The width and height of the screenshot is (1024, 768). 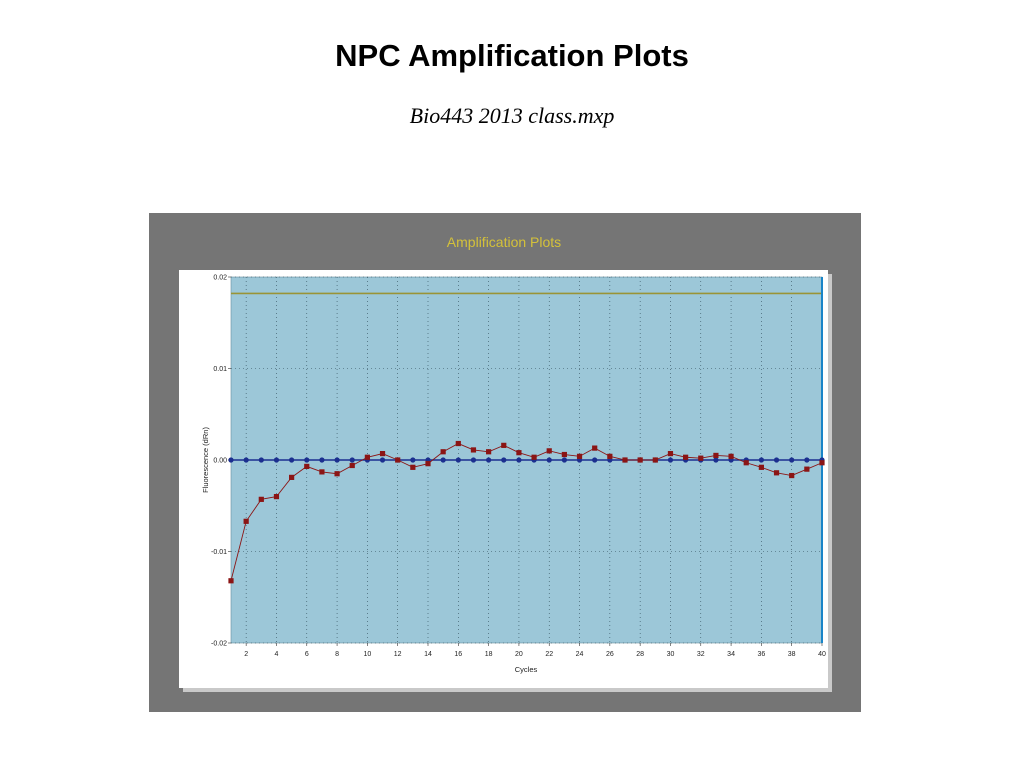 I want to click on x-tick-label: 24, so click(x=580, y=654).